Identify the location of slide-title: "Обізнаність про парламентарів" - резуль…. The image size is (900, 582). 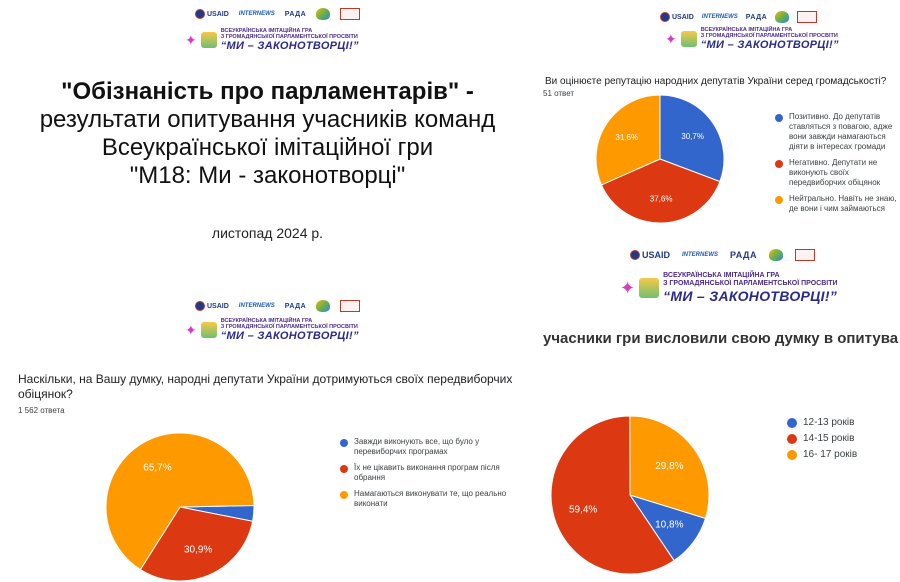
(267, 134).